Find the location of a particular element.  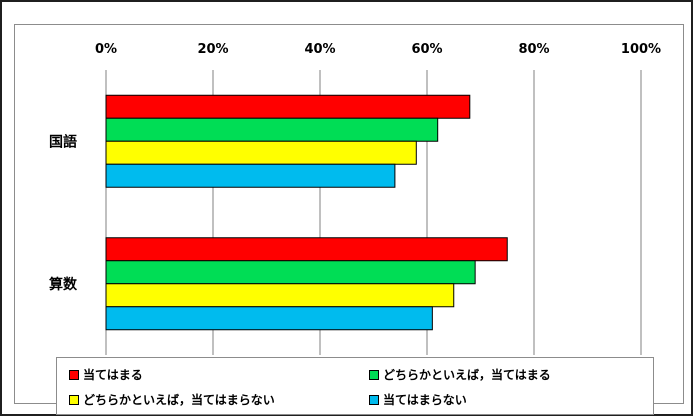

legend-item: 当てはまる is located at coordinates (106, 374).